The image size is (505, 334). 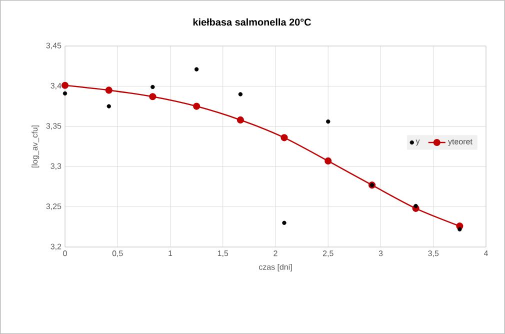 What do you see at coordinates (252, 22) in the screenshot?
I see `chart-title: kiełbasa salmonella 20°C` at bounding box center [252, 22].